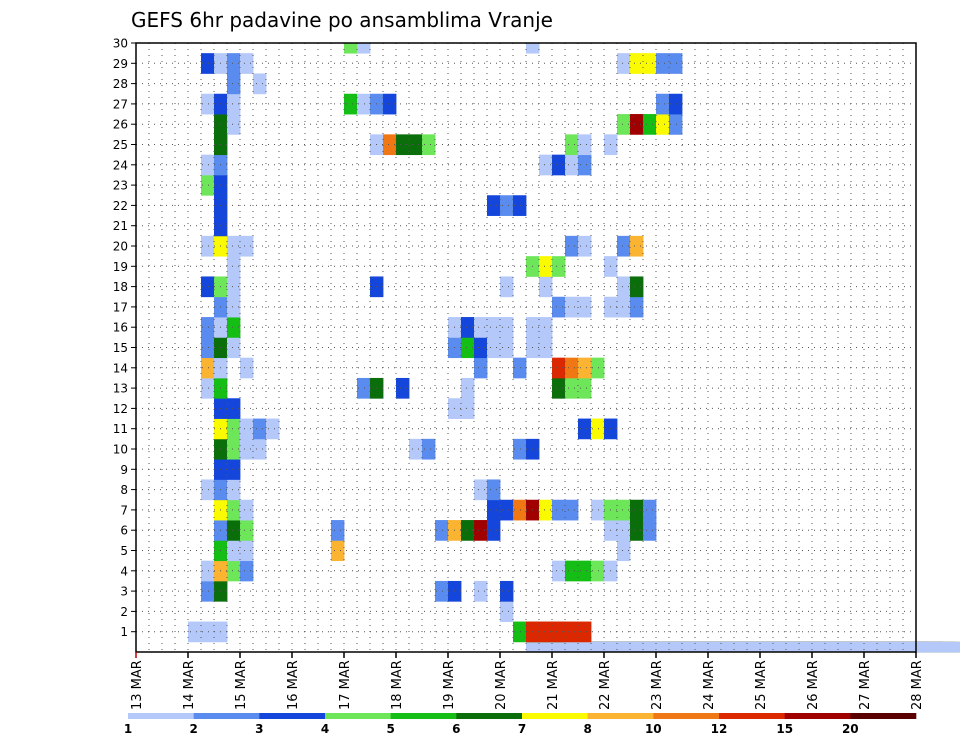 Image resolution: width=960 pixels, height=742 pixels. Describe the element at coordinates (784, 729) in the screenshot. I see `colorbar-label: 15` at that location.